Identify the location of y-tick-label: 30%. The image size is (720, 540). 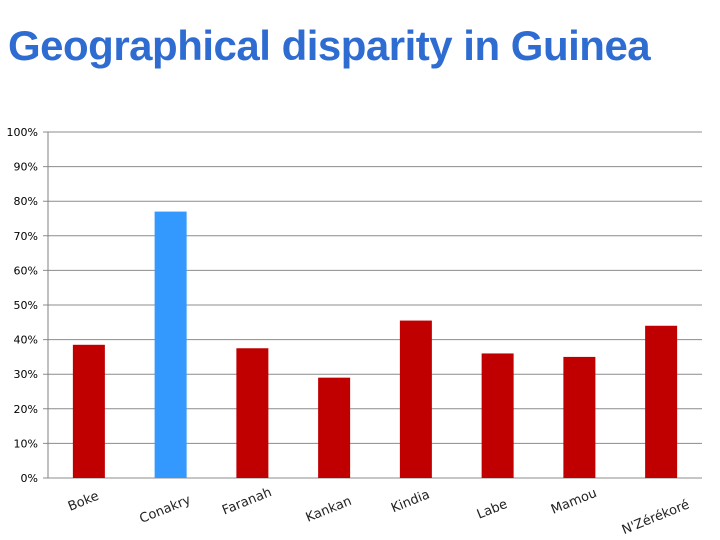
(26, 374).